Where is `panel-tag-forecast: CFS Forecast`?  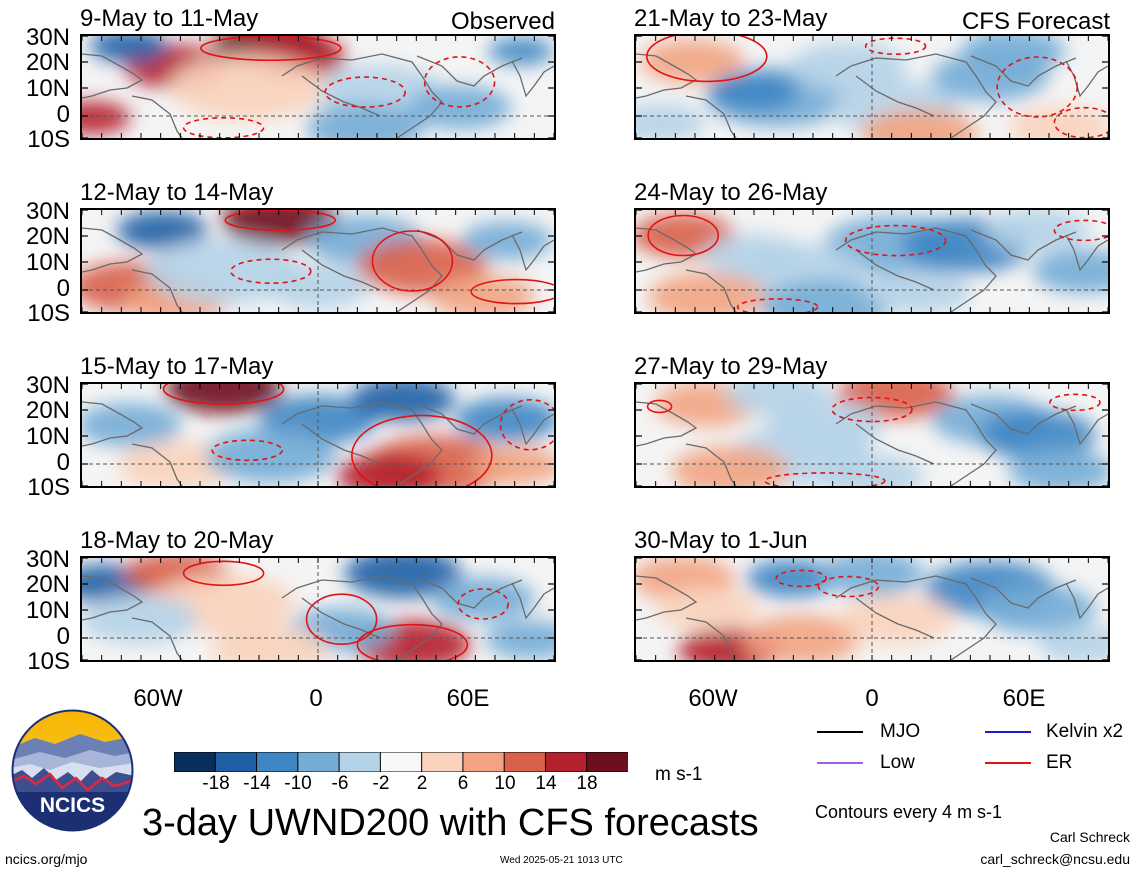 panel-tag-forecast: CFS Forecast is located at coordinates (1035, 21).